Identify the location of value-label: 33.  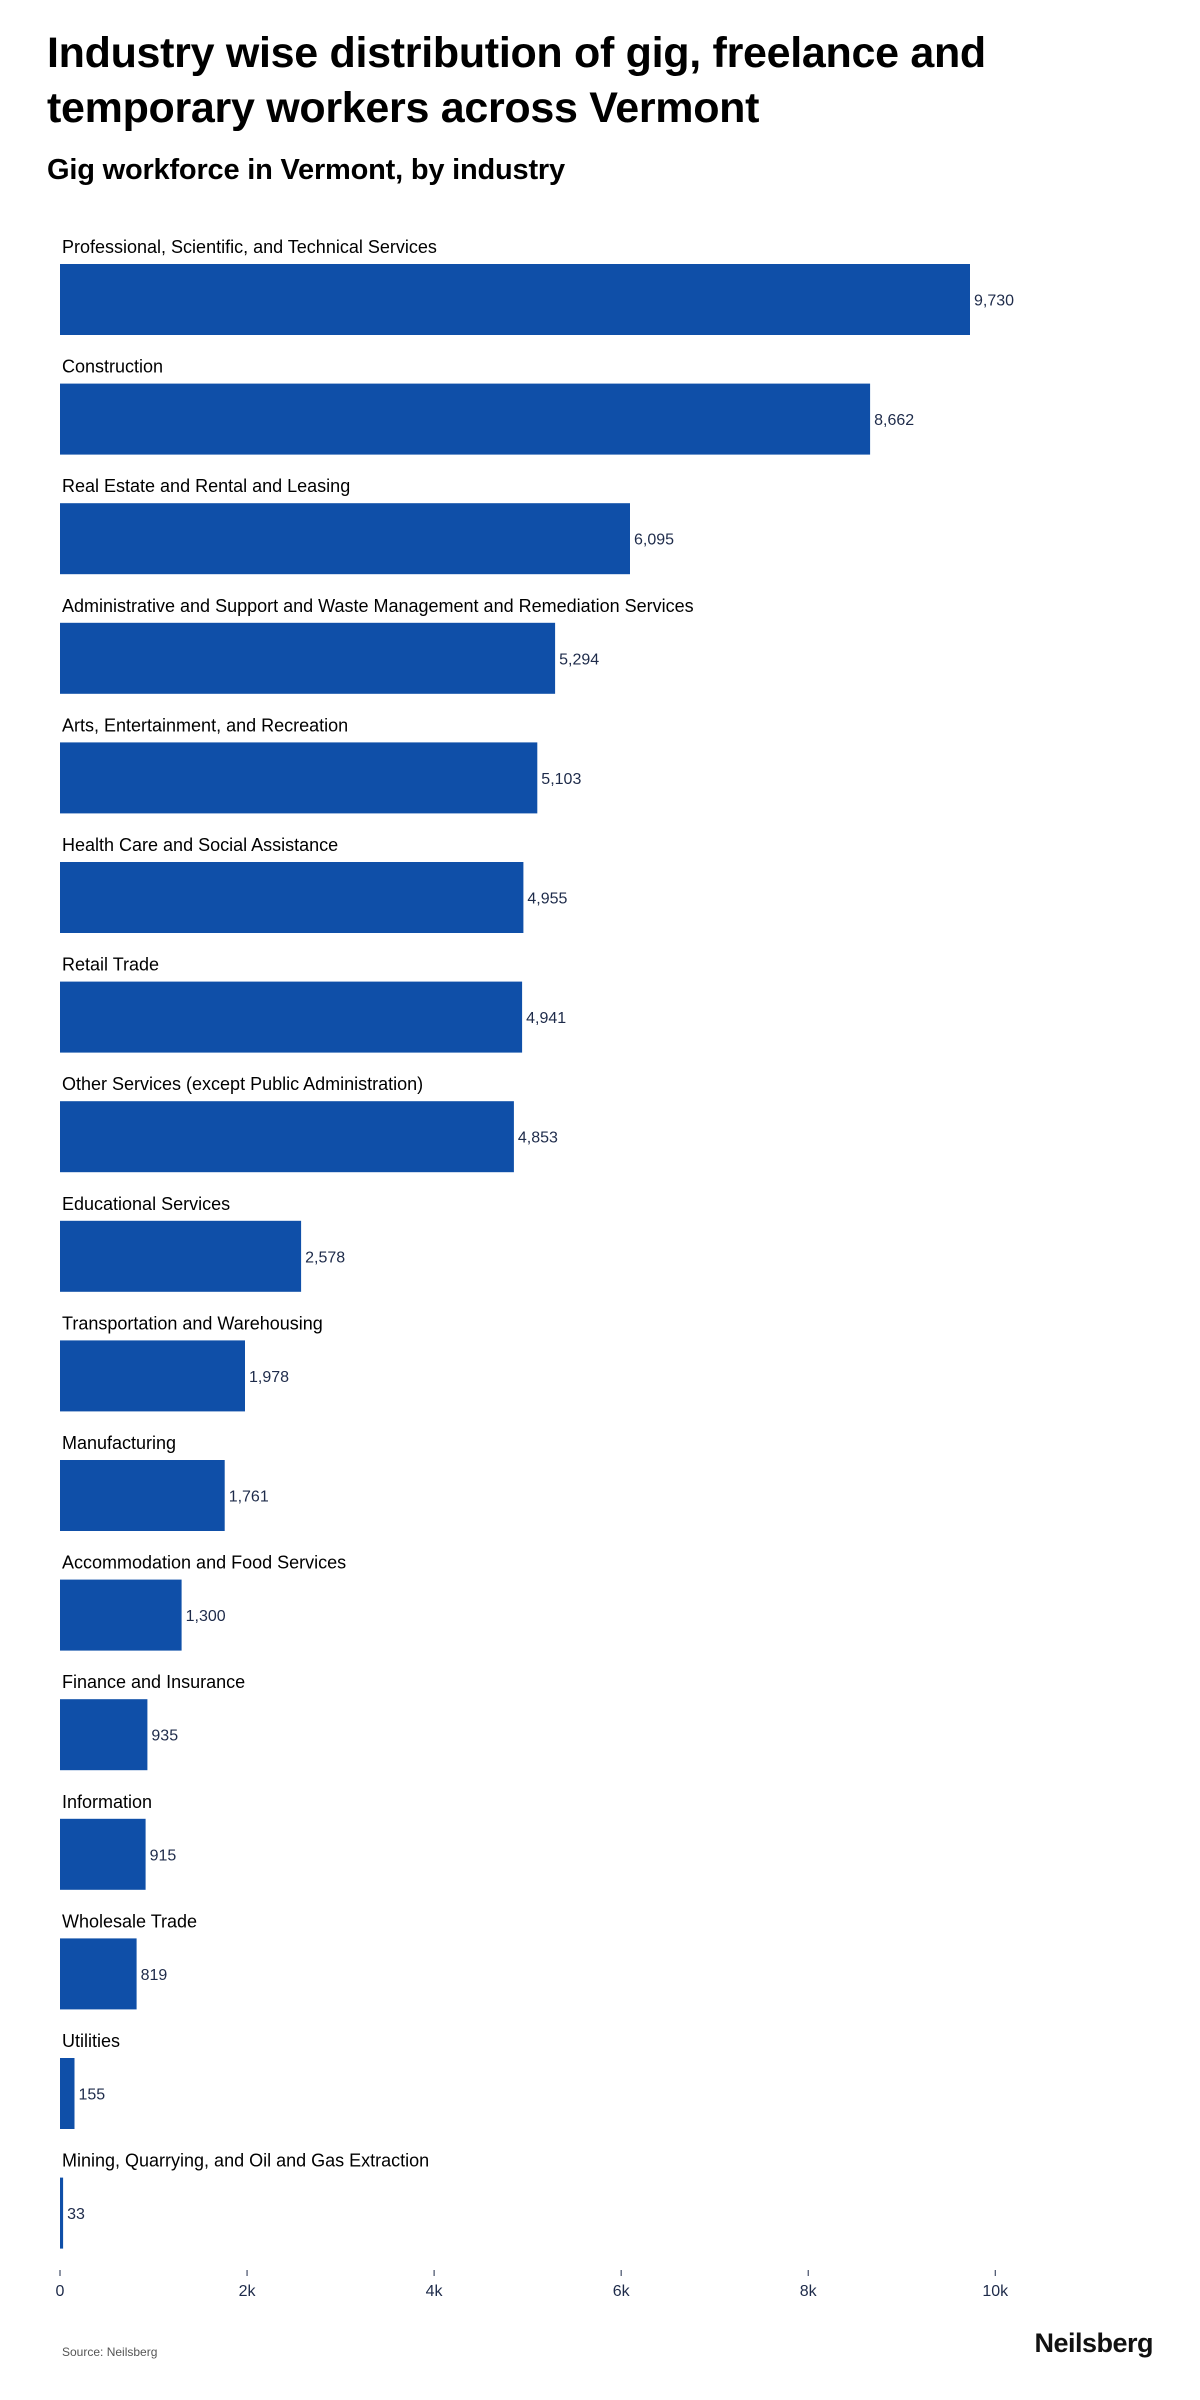
(76, 2214).